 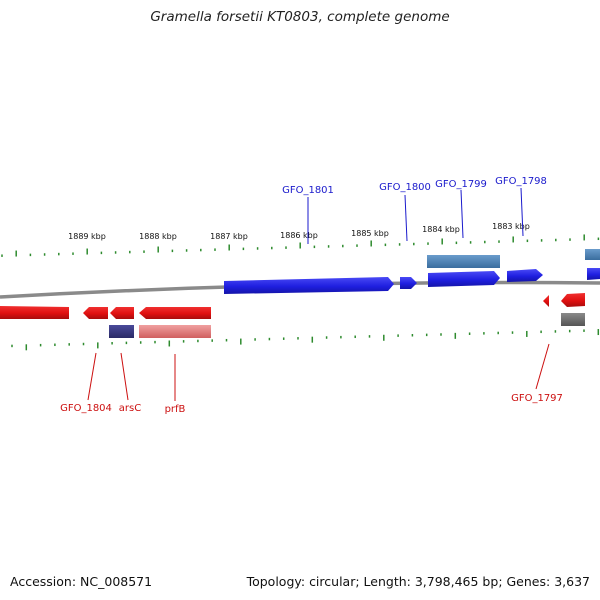 I want to click on feature-box-edge, so click(x=592, y=254).